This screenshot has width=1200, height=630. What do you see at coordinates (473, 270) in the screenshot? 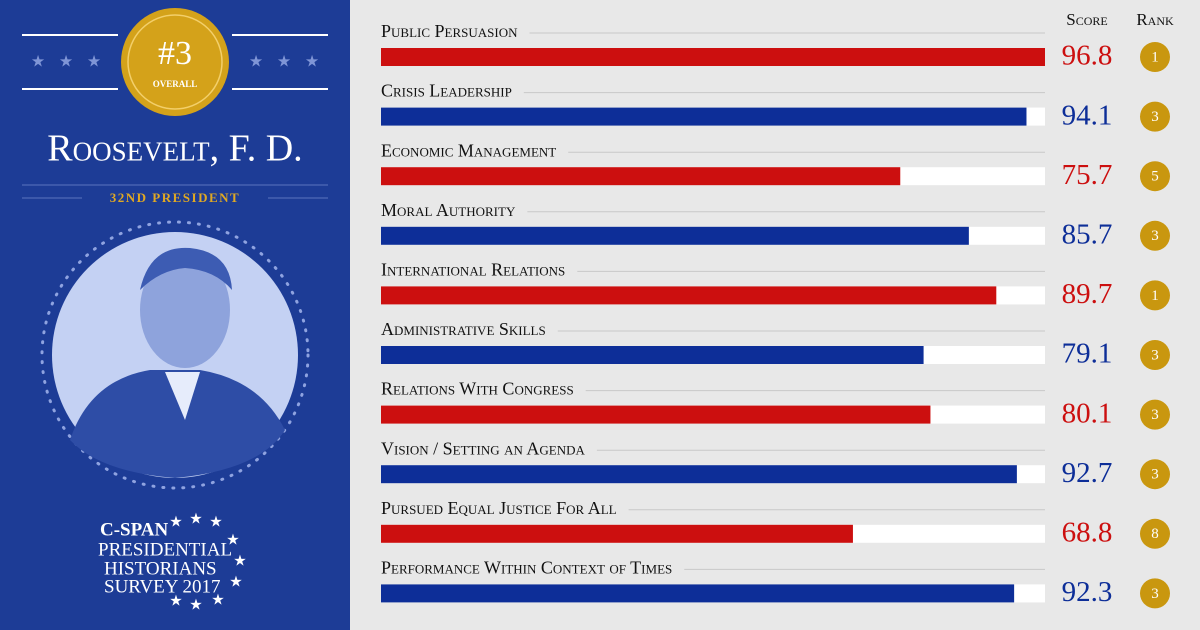
I see `category-label: International Relations` at bounding box center [473, 270].